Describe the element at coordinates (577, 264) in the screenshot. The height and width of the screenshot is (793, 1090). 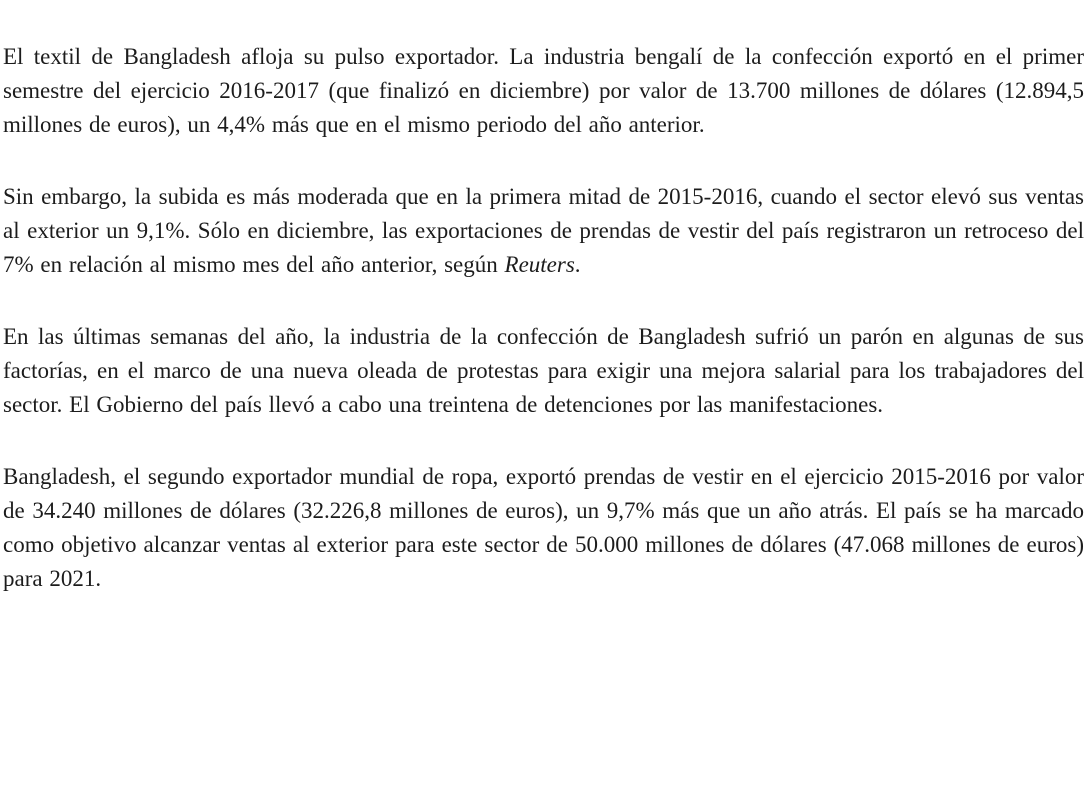
I see `paragraph-text: .` at that location.